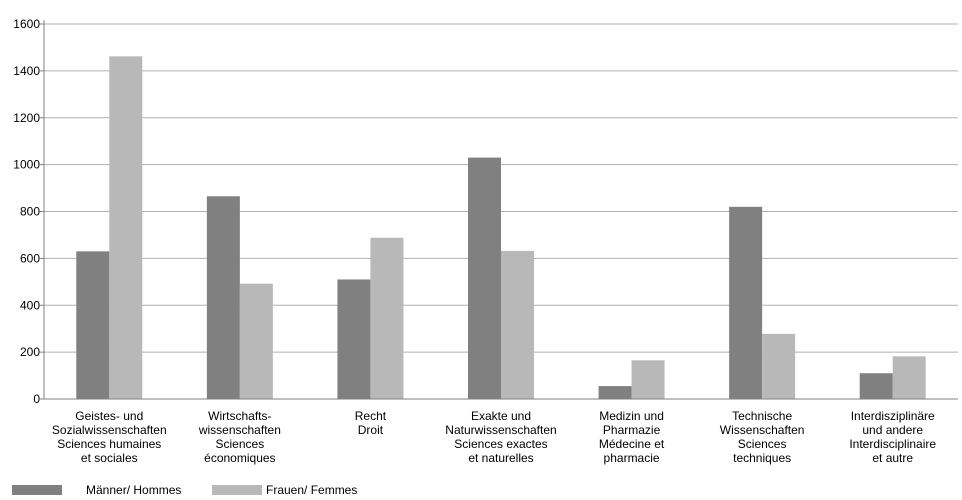 This screenshot has height=500, width=962. What do you see at coordinates (30, 305) in the screenshot?
I see `y-tick-label: 400` at bounding box center [30, 305].